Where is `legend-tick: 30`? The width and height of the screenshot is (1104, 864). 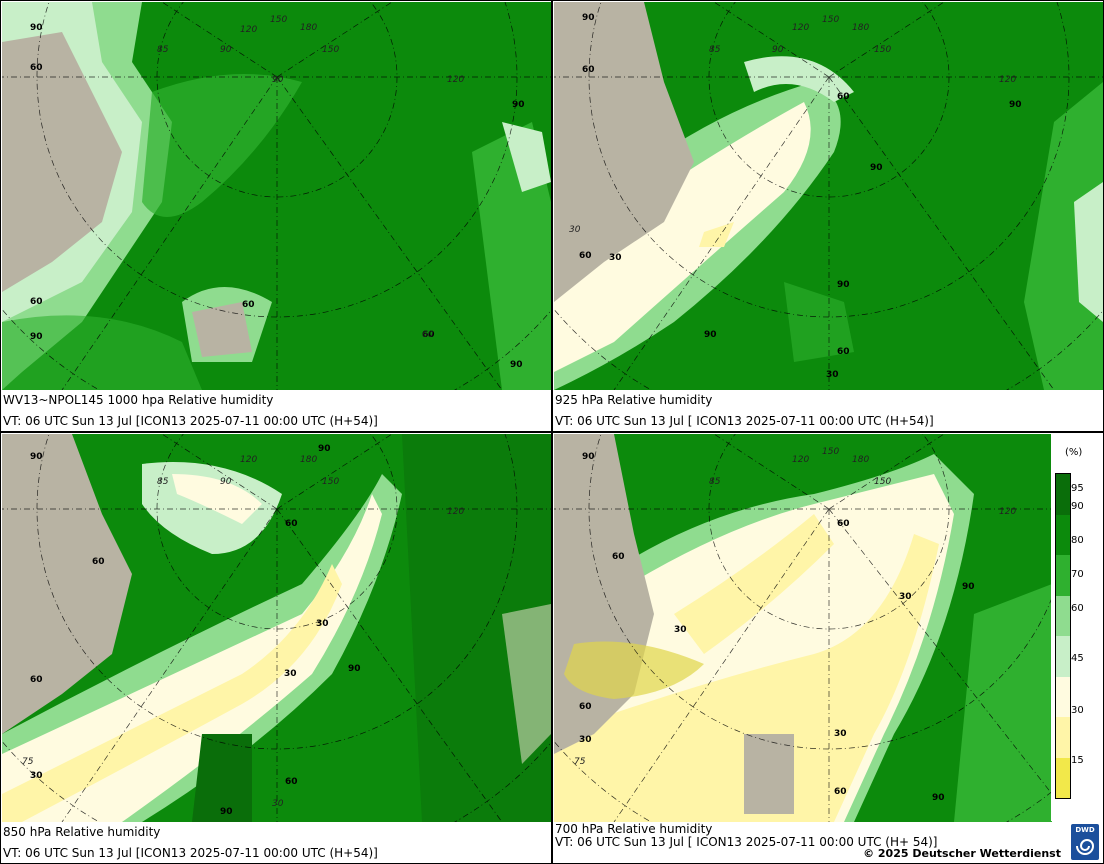
legend-tick: 30 is located at coordinates (1077, 710).